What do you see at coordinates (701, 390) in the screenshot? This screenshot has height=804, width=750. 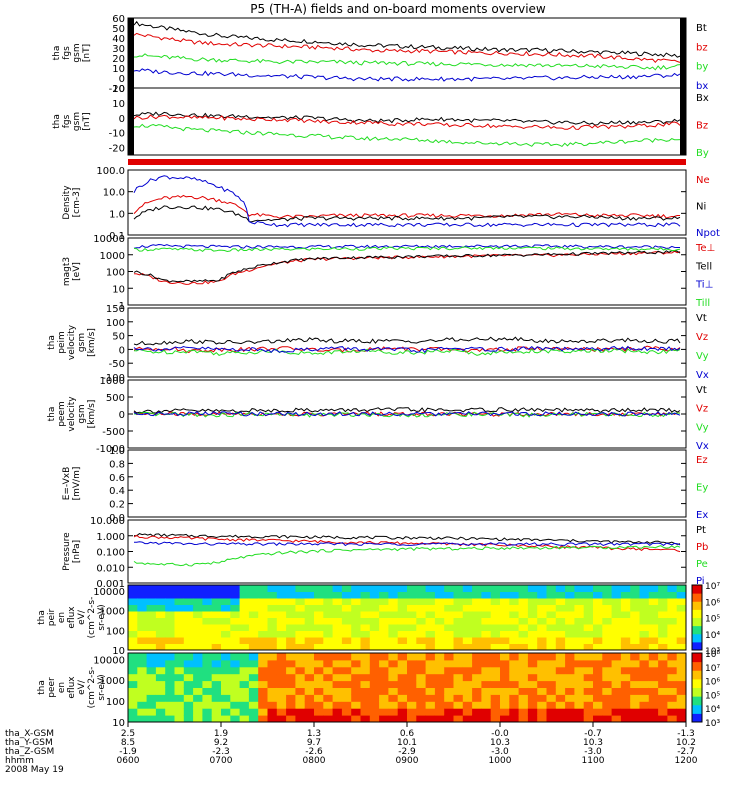 I see `legend-entry: Vt` at bounding box center [701, 390].